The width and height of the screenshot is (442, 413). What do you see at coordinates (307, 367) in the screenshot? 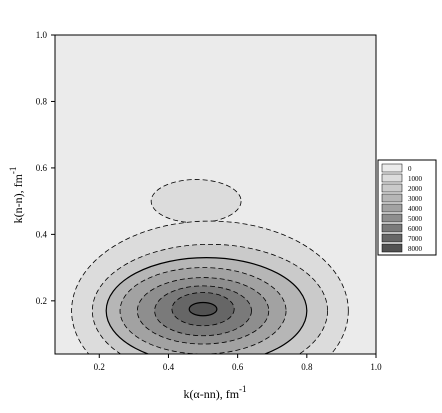
I see `x-tick-label: 0.8` at bounding box center [307, 367].